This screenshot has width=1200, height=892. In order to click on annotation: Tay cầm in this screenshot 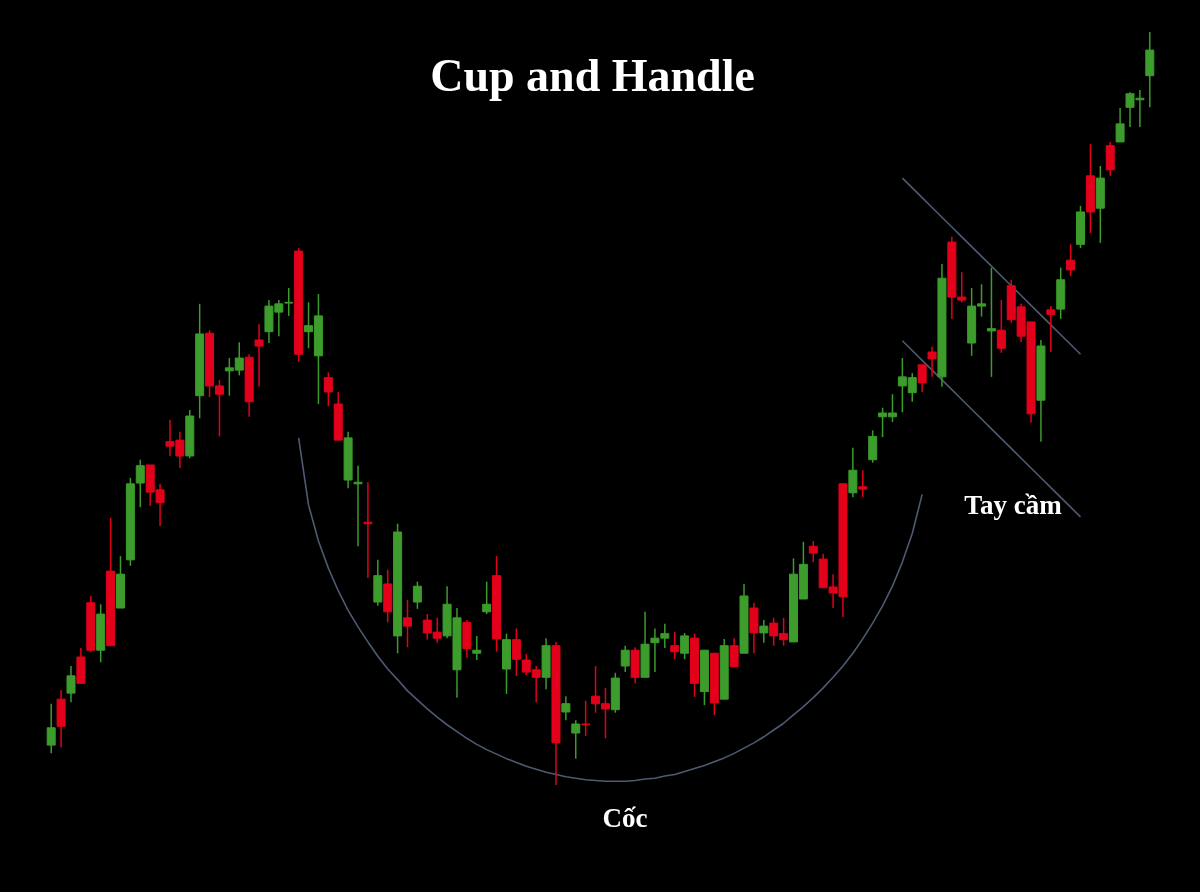, I will do `click(1013, 505)`.